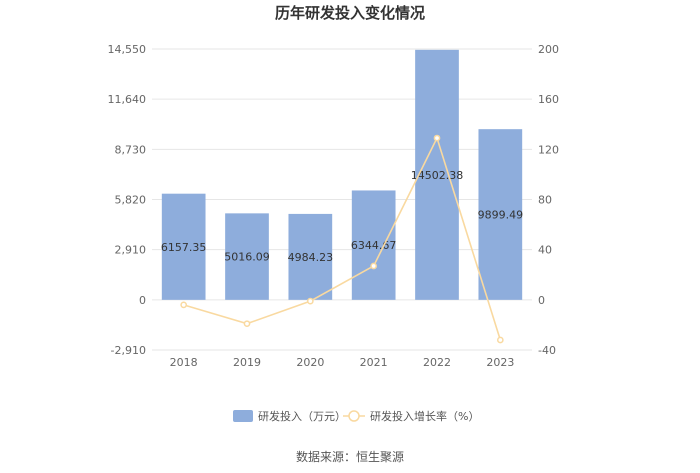 This screenshot has height=473, width=700. I want to click on x-tick-label: 2021, so click(374, 362).